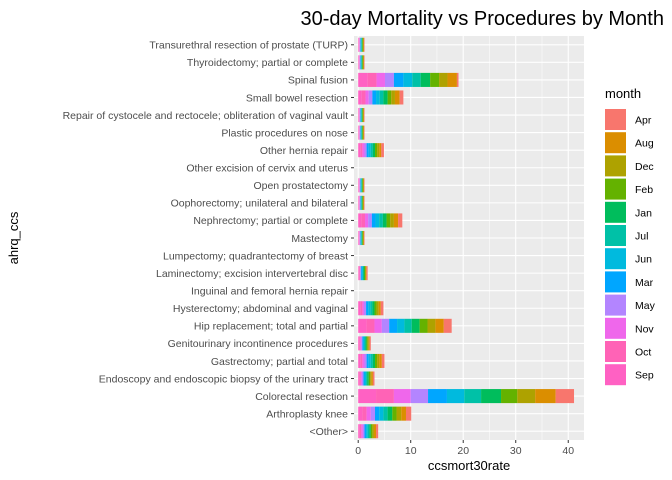 Image resolution: width=672 pixels, height=480 pixels. Describe the element at coordinates (13, 237) in the screenshot. I see `y-axis-title: ahrq_ccs` at that location.